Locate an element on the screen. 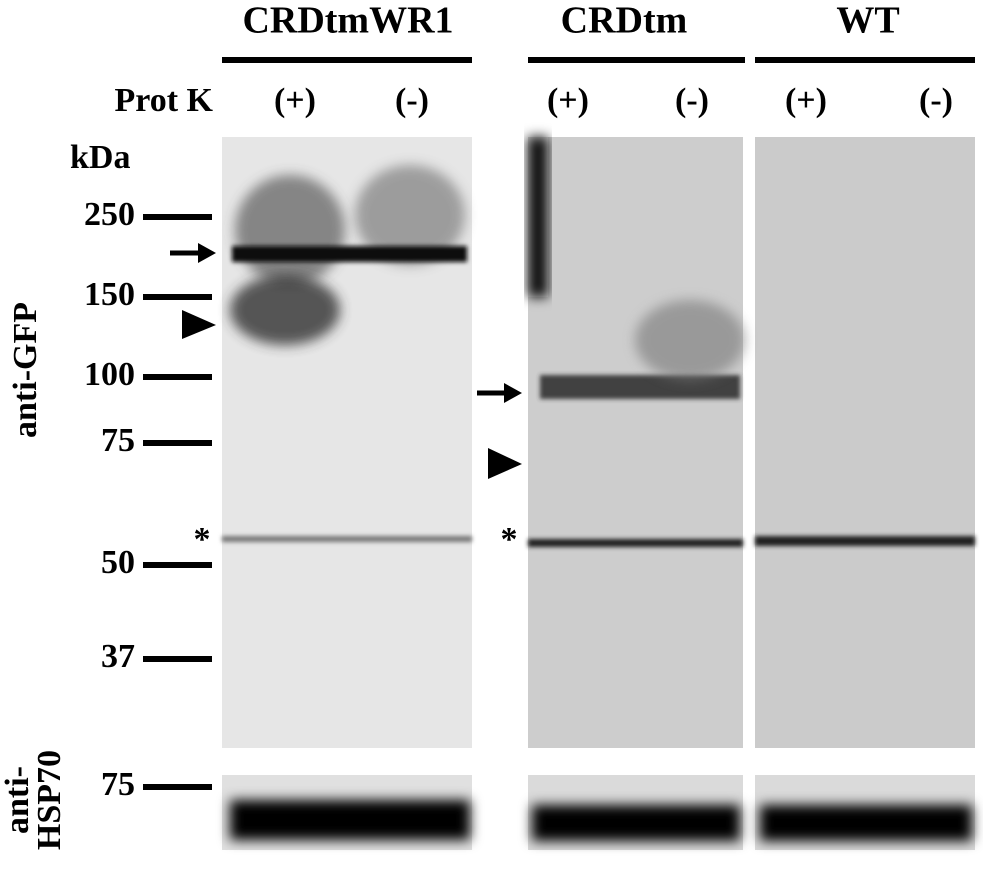 This screenshot has height=869, width=983. marker-label: 37 is located at coordinates (118, 656).